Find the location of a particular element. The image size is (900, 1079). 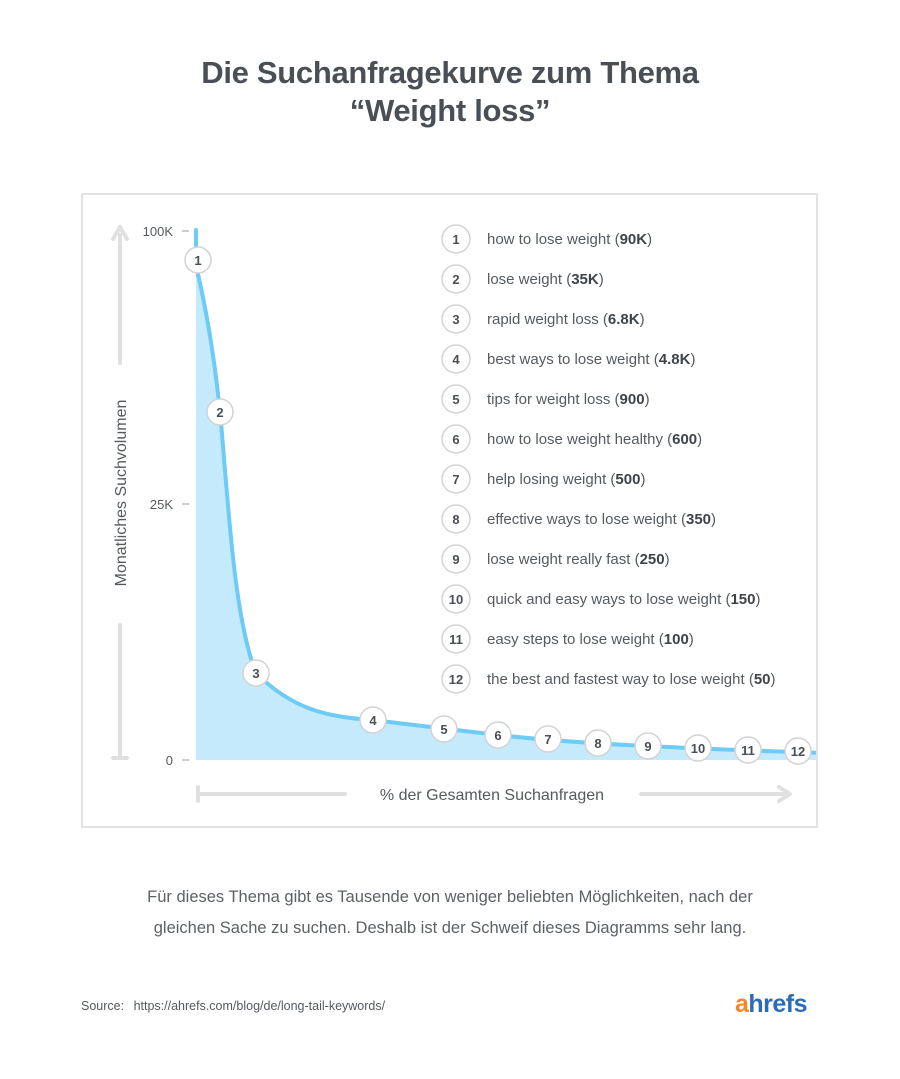

curve-marker-label: 11 is located at coordinates (748, 750).